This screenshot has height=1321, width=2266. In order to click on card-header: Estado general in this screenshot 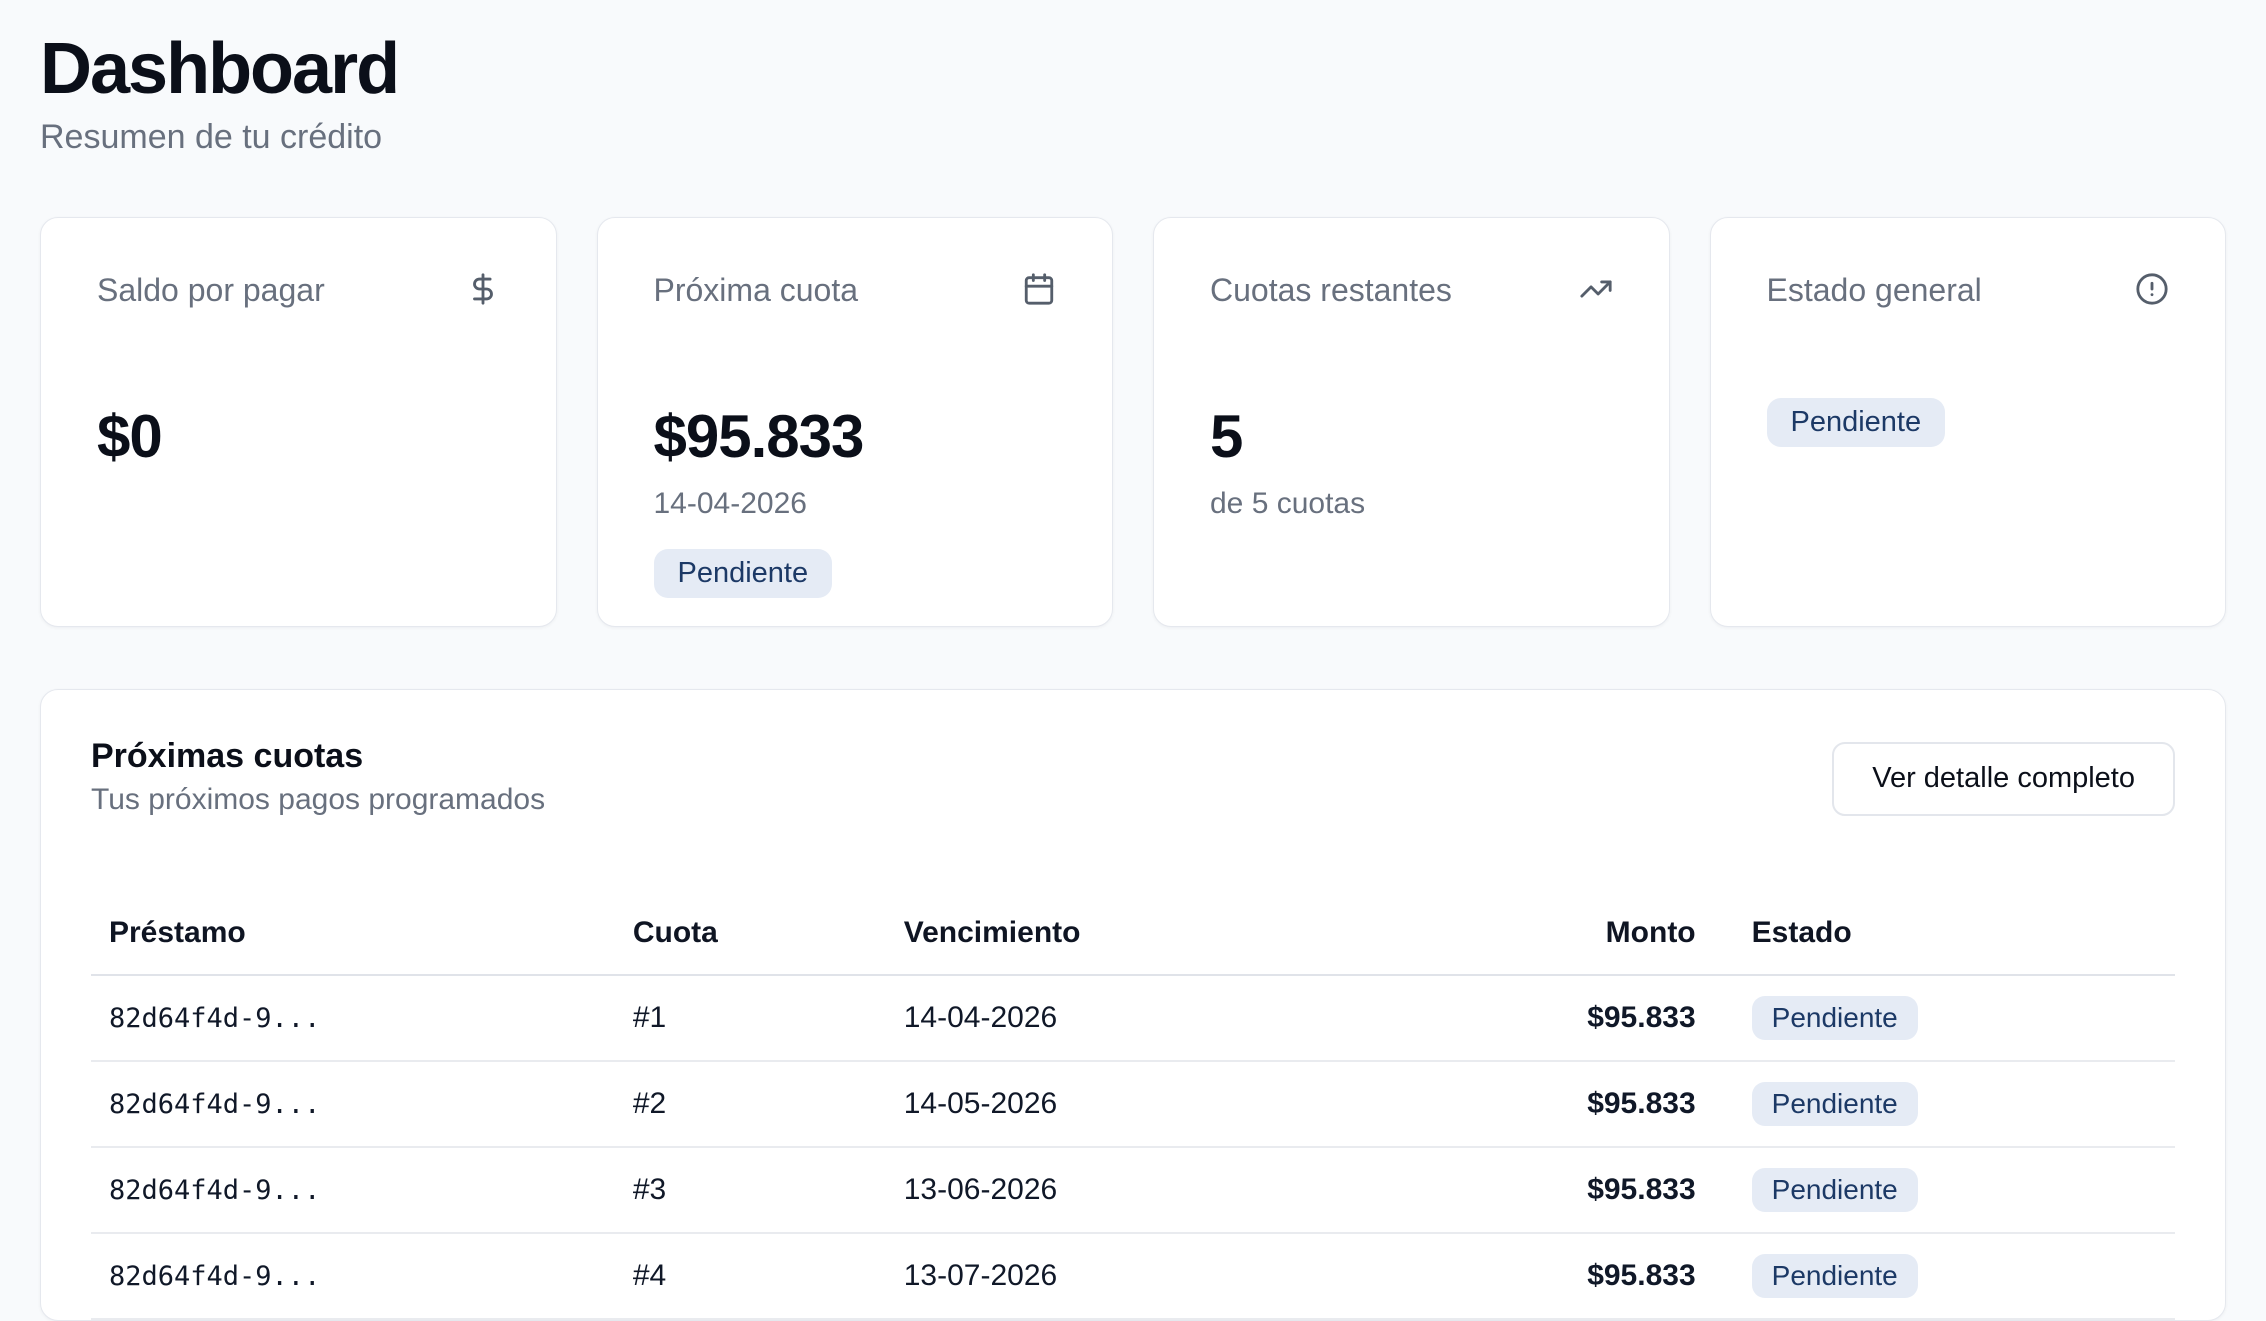, I will do `click(1968, 291)`.